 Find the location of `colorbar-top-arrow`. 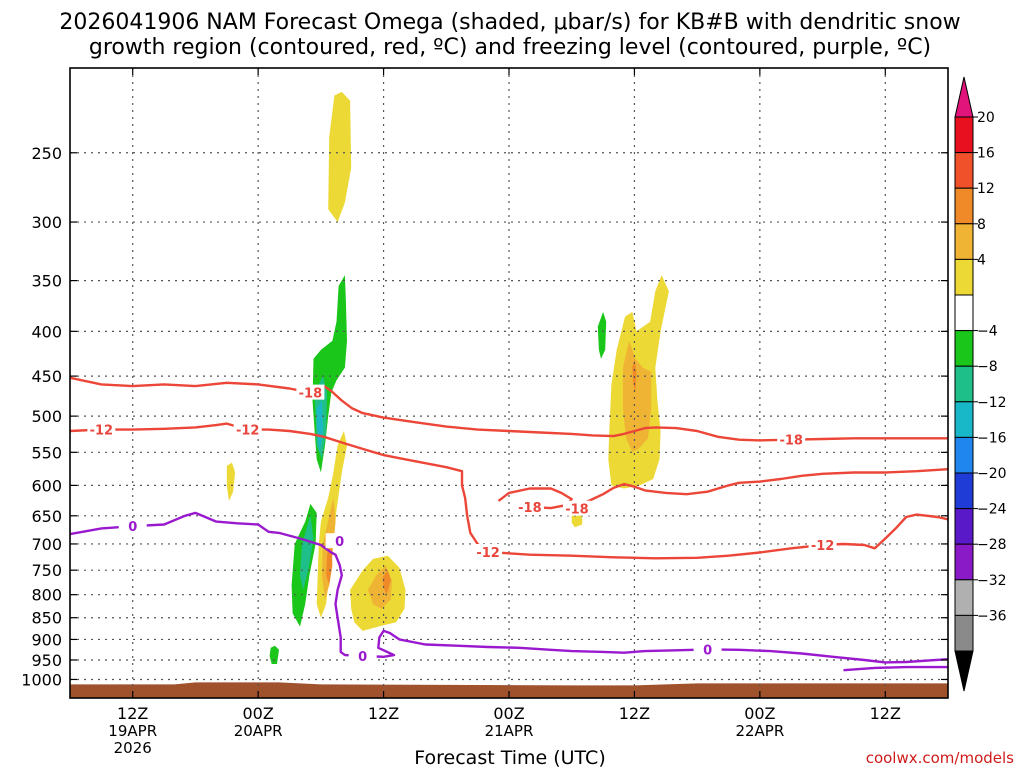

colorbar-top-arrow is located at coordinates (964, 97).